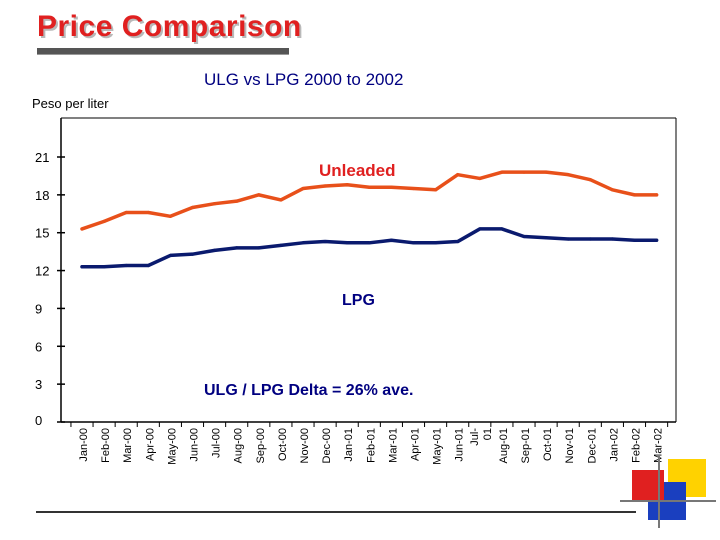  What do you see at coordinates (438, 446) in the screenshot?
I see `x-tick-label: May-01` at bounding box center [438, 446].